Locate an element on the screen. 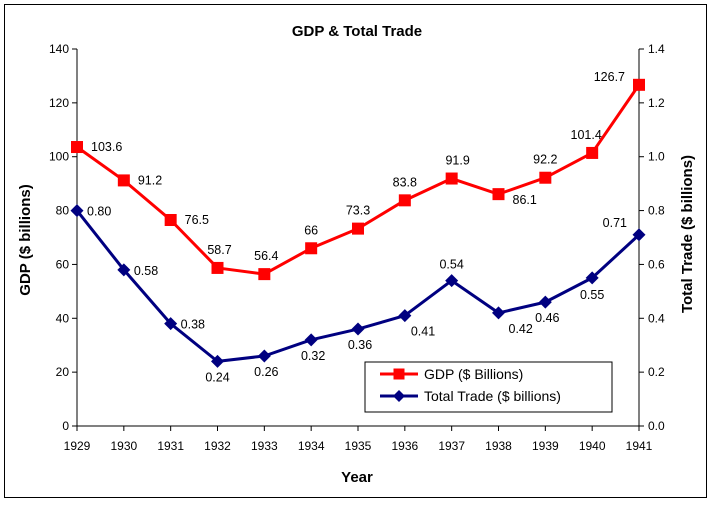 The height and width of the screenshot is (506, 713). x-tick-label: 1938 is located at coordinates (498, 446).